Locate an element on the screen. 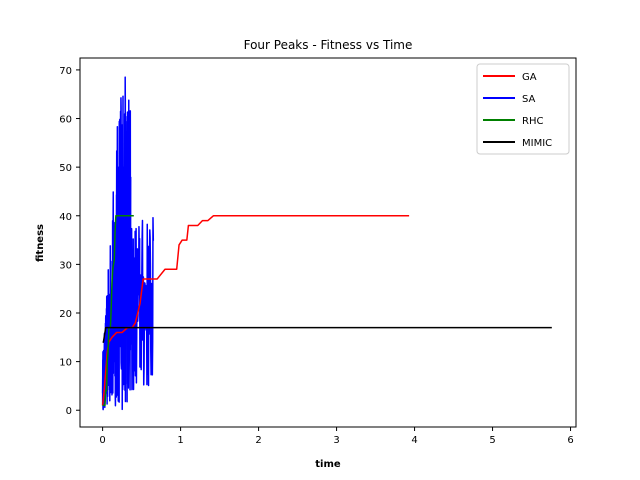 The height and width of the screenshot is (480, 640). legend-label-mimic: MIMIC is located at coordinates (537, 143).